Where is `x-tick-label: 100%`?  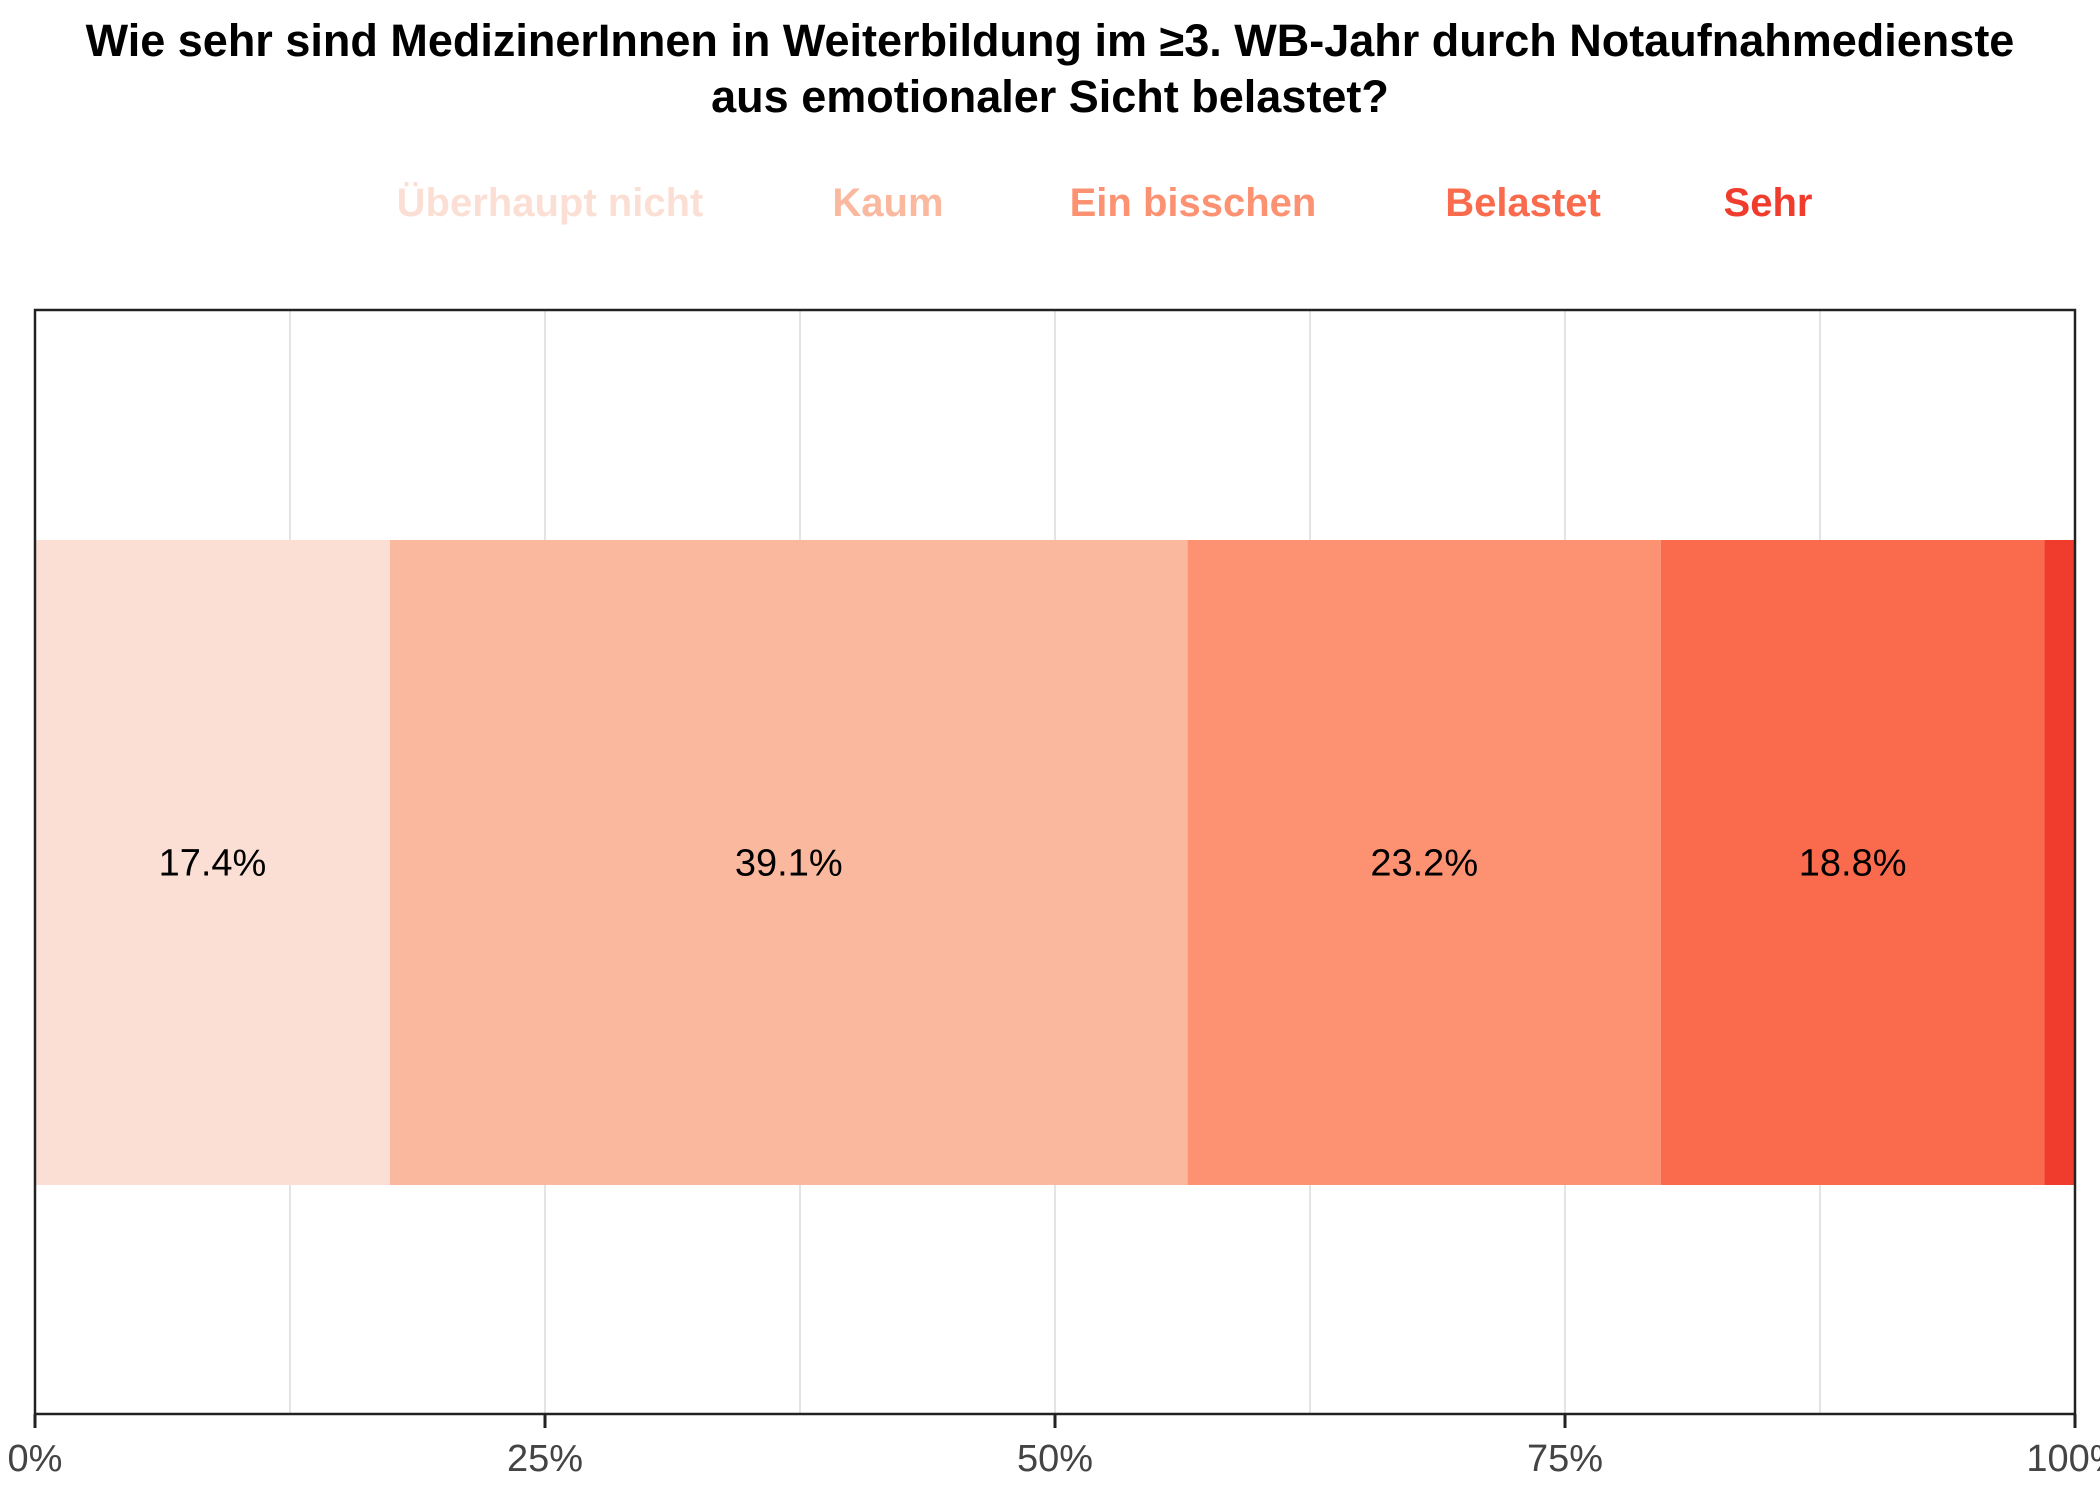 x-tick-label: 100% is located at coordinates (2063, 1459).